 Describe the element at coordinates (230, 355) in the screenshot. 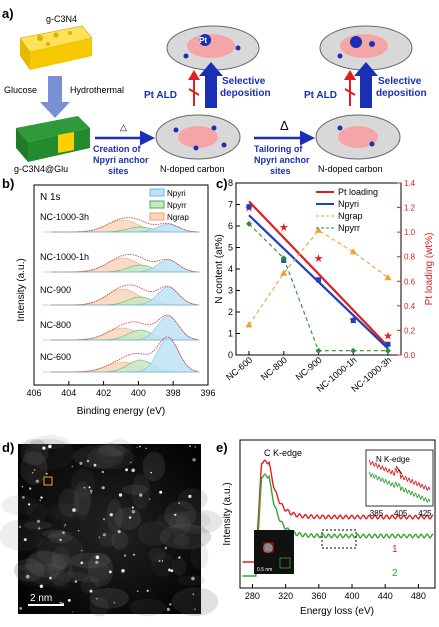

I see `chart-ytick: 0` at that location.